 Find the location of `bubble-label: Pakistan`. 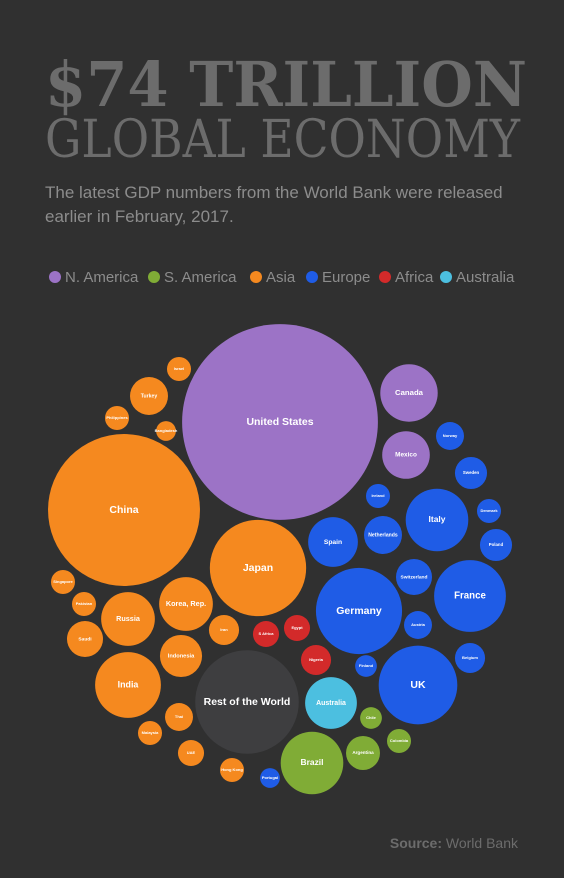

bubble-label: Pakistan is located at coordinates (84, 603).